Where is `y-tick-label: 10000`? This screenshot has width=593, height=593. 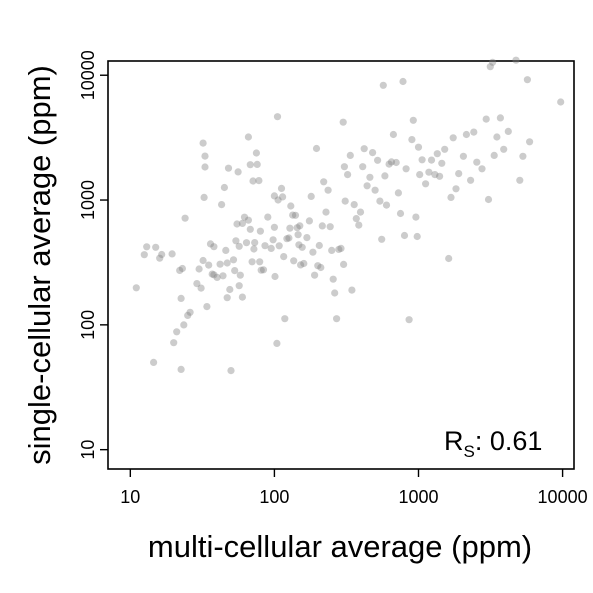
y-tick-label: 10000 is located at coordinates (88, 75).